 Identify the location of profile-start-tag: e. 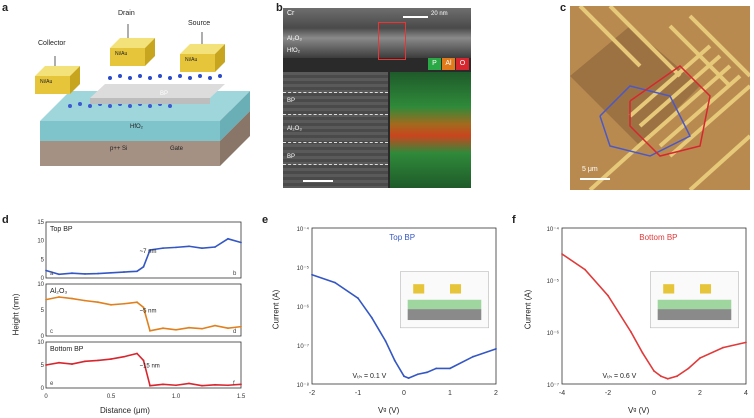
(52, 384).